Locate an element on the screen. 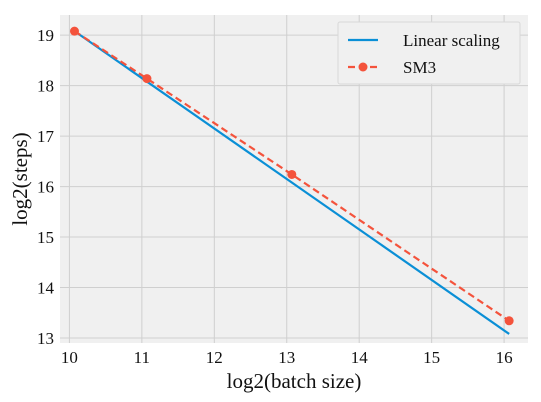 This screenshot has height=402, width=541. y-tick-label: 14 is located at coordinates (46, 287).